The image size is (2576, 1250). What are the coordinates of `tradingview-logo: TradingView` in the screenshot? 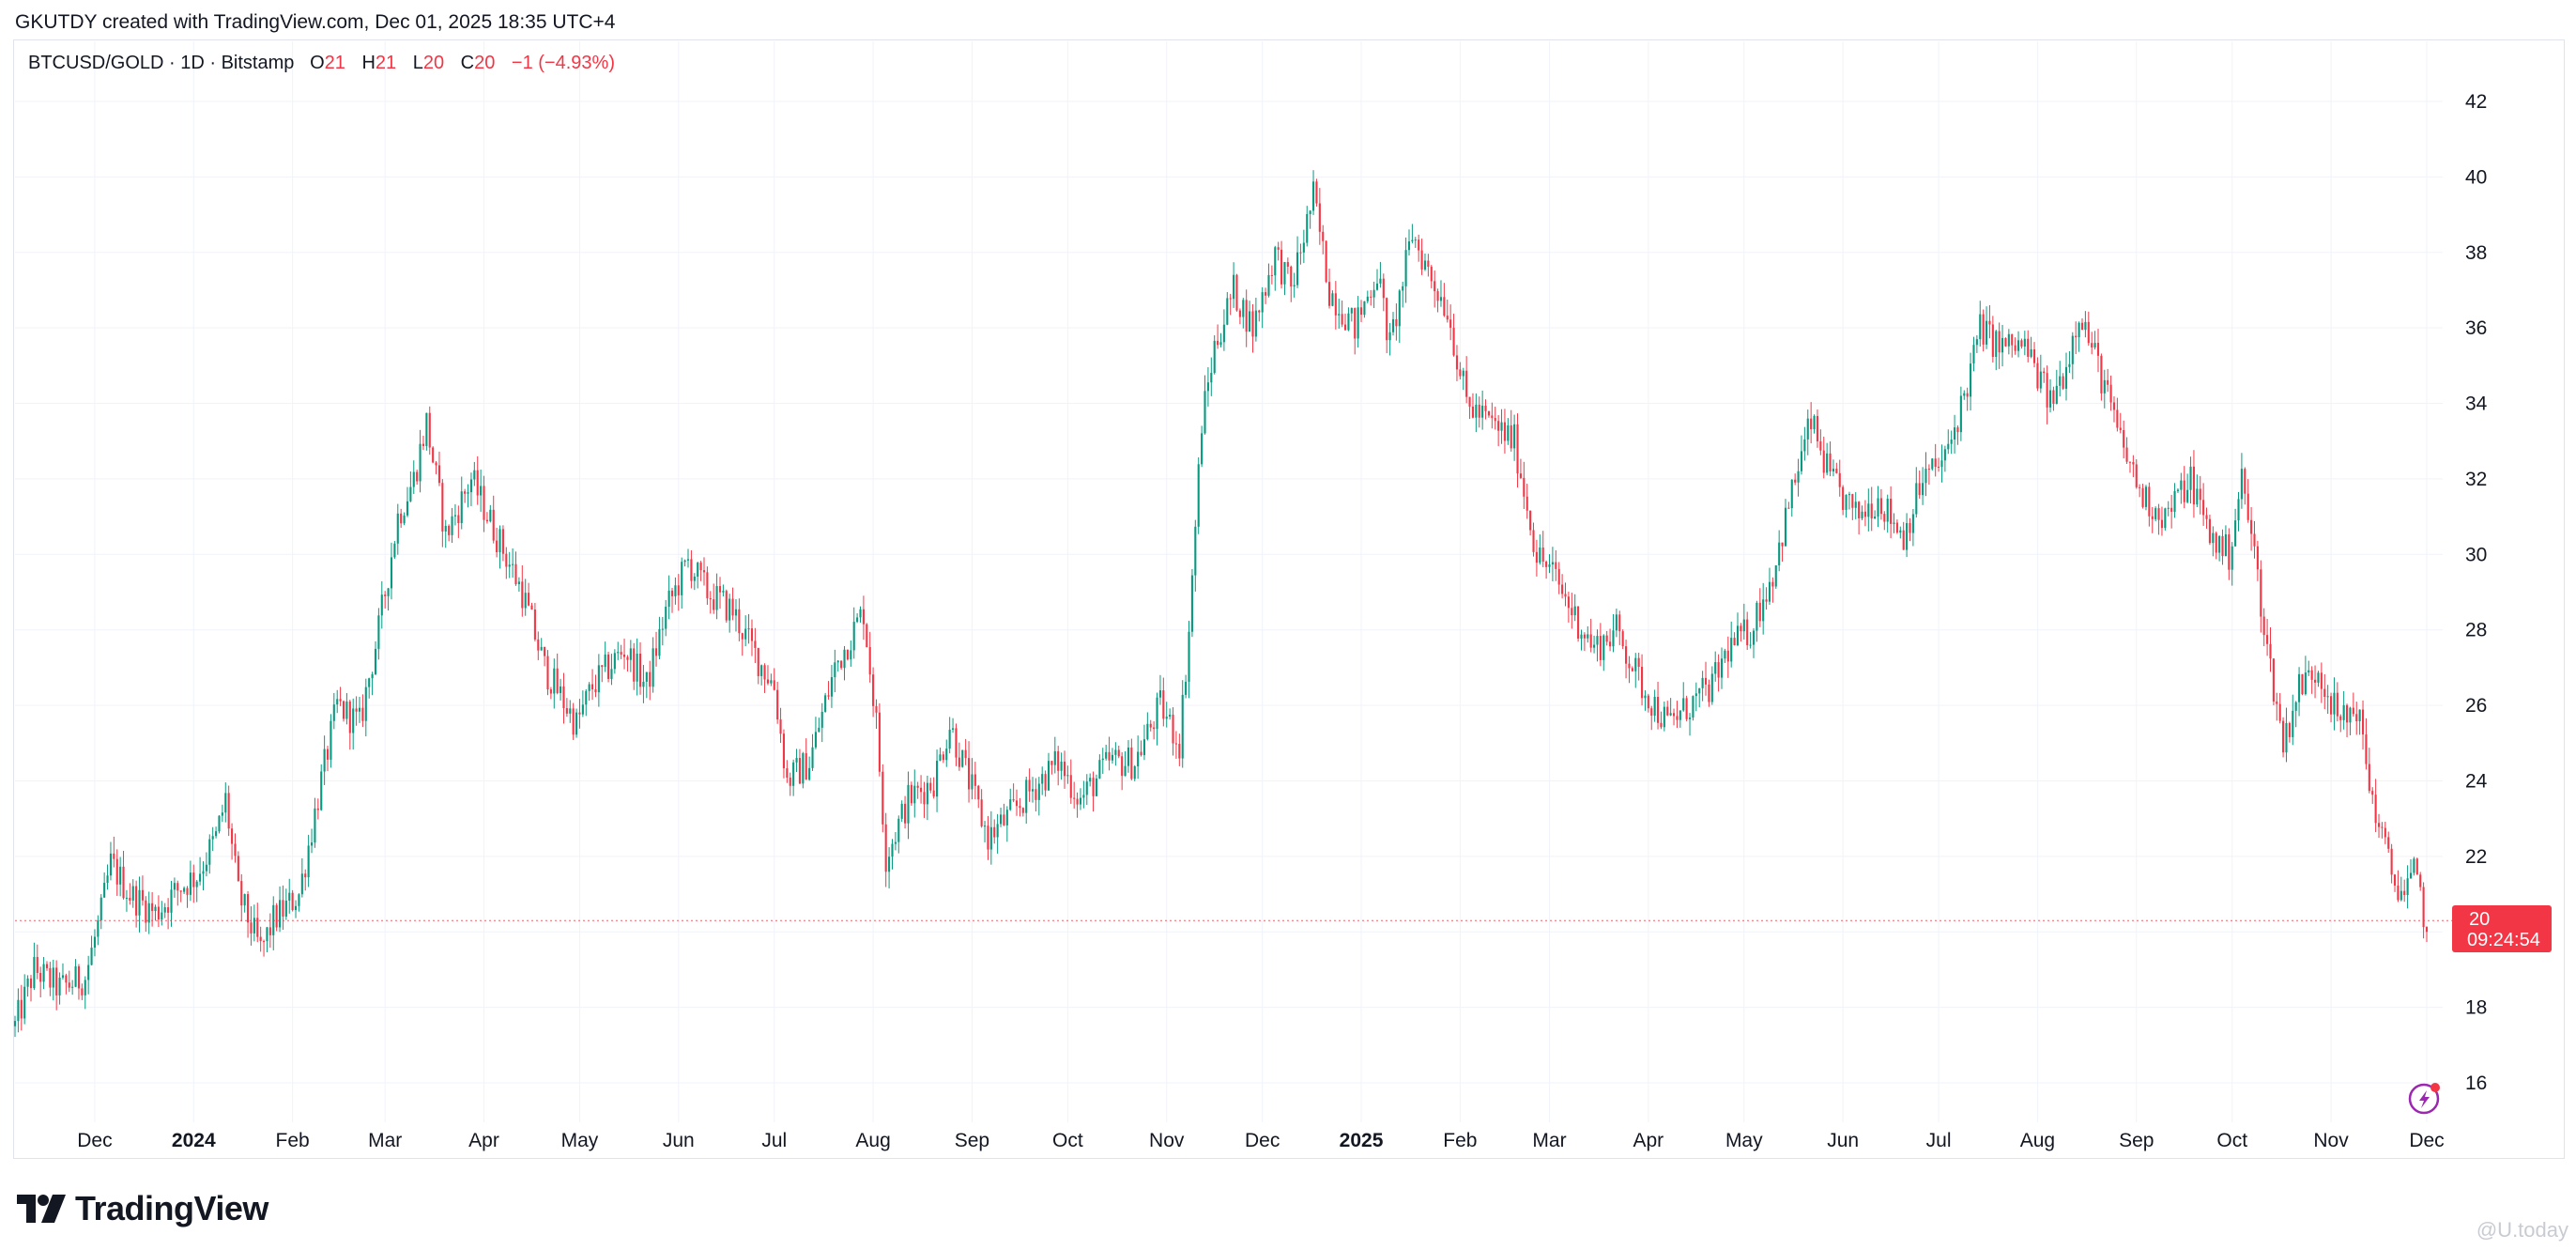 It's located at (142, 1208).